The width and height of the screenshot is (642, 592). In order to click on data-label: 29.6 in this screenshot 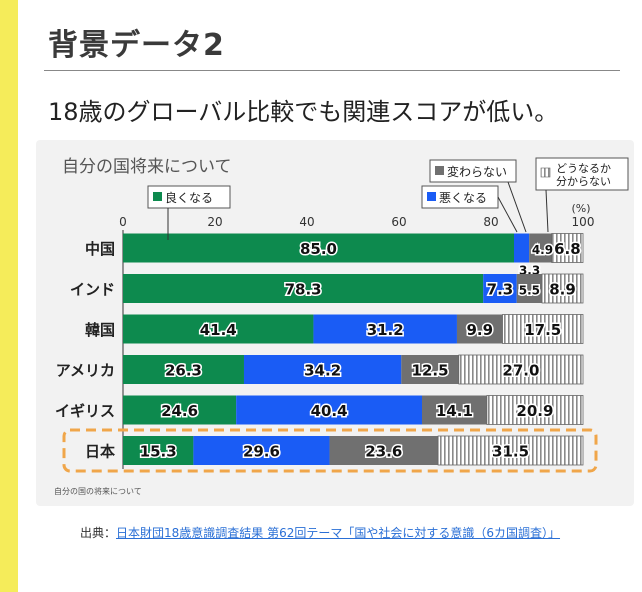, I will do `click(261, 452)`.